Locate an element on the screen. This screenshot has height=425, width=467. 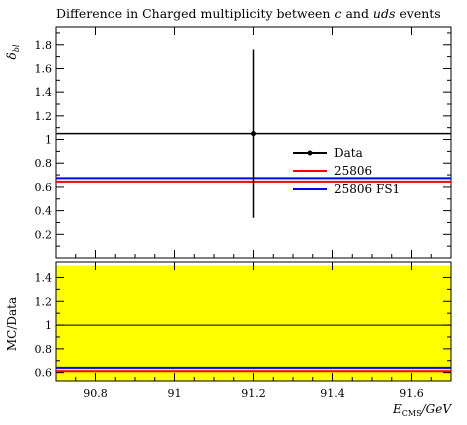
legend-label: 25806 is located at coordinates (353, 171).